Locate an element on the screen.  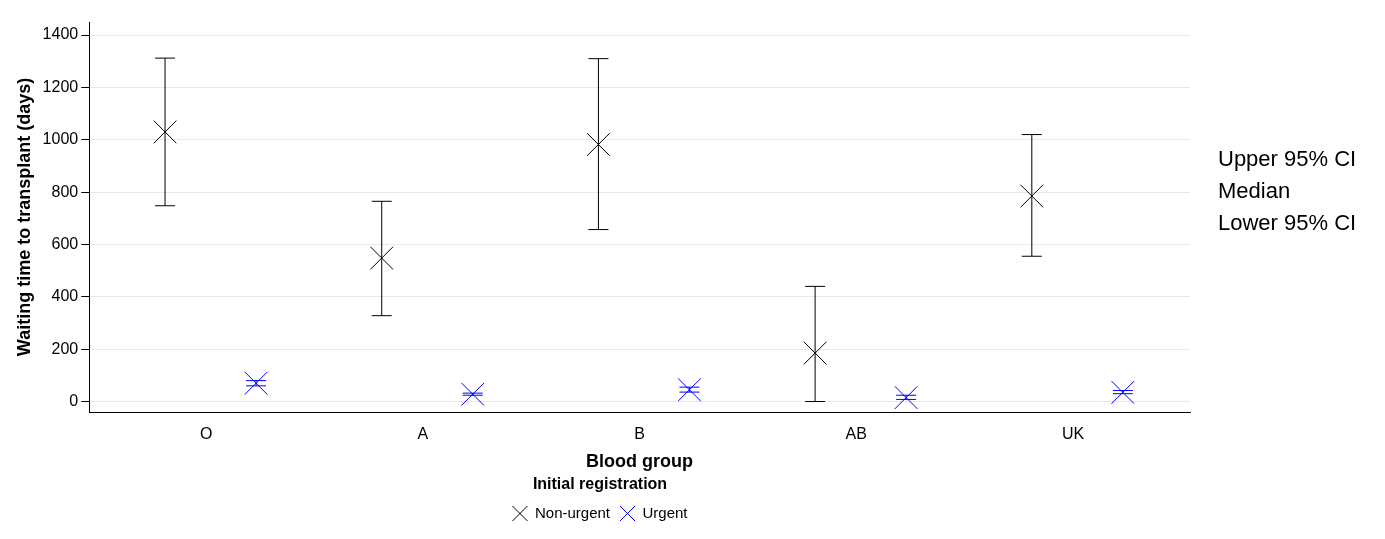
x-tick-label: O is located at coordinates (206, 434).